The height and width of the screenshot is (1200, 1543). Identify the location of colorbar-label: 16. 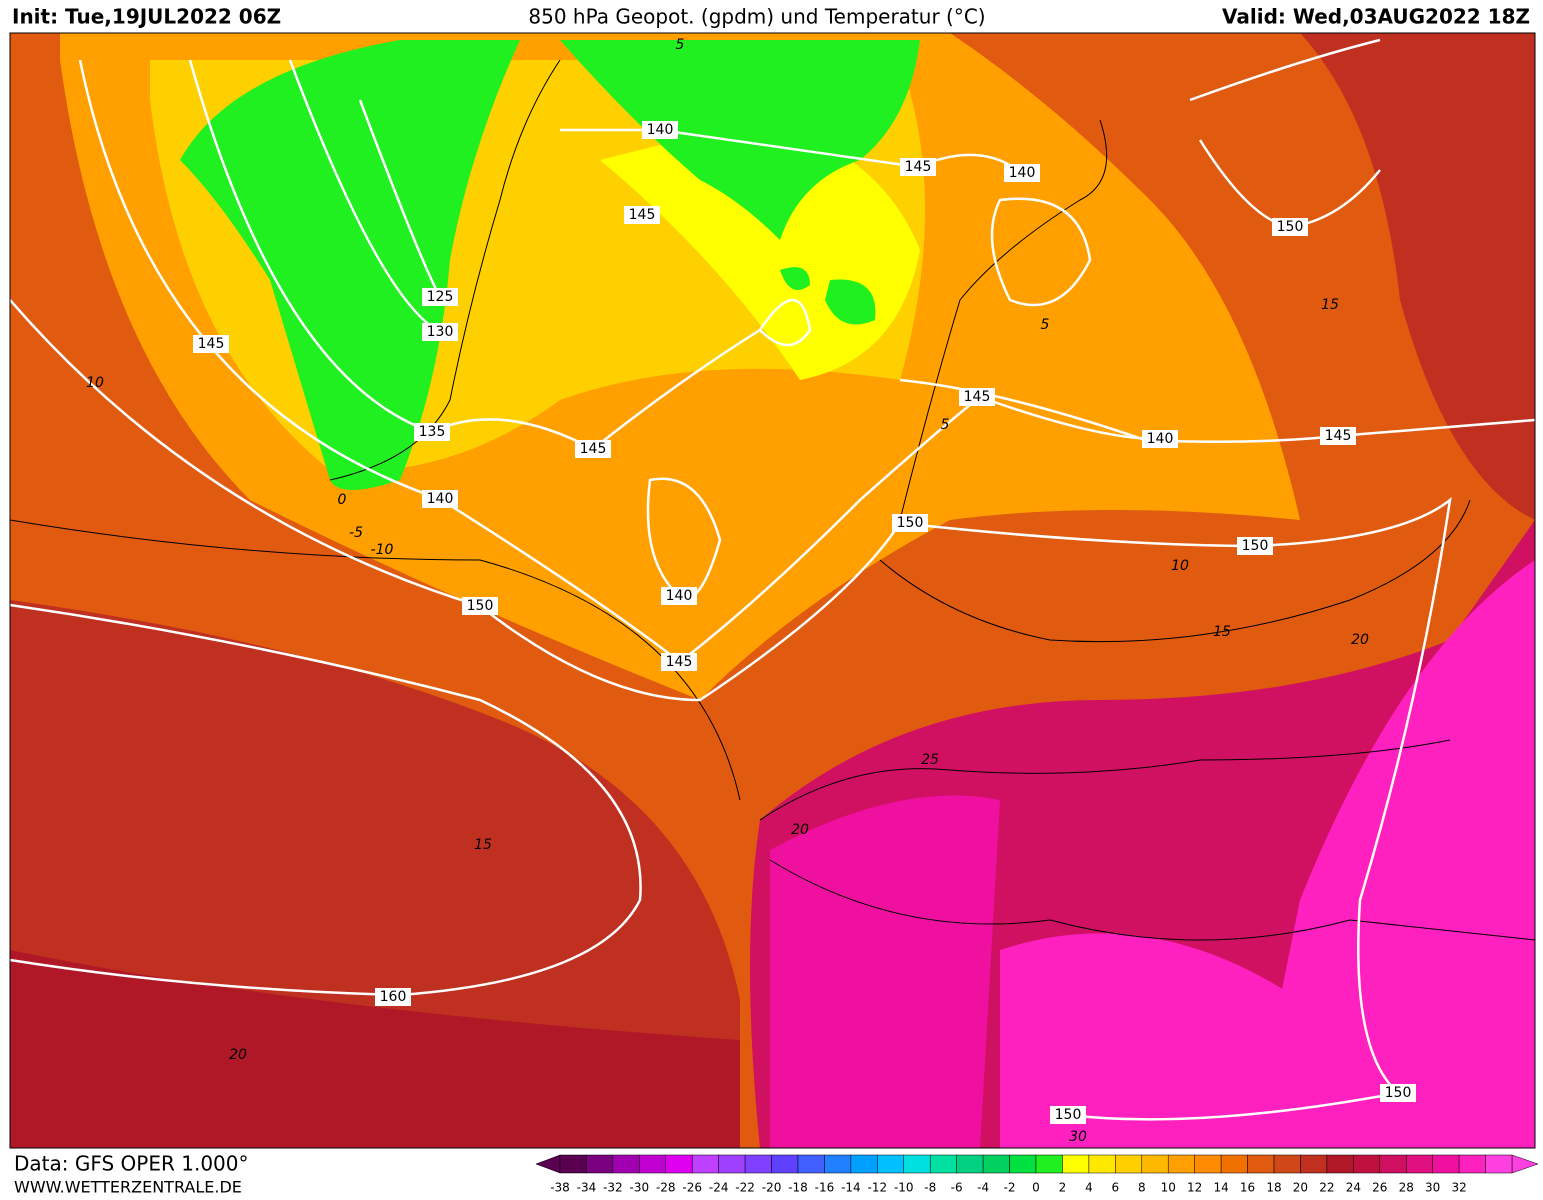
(1247, 1188).